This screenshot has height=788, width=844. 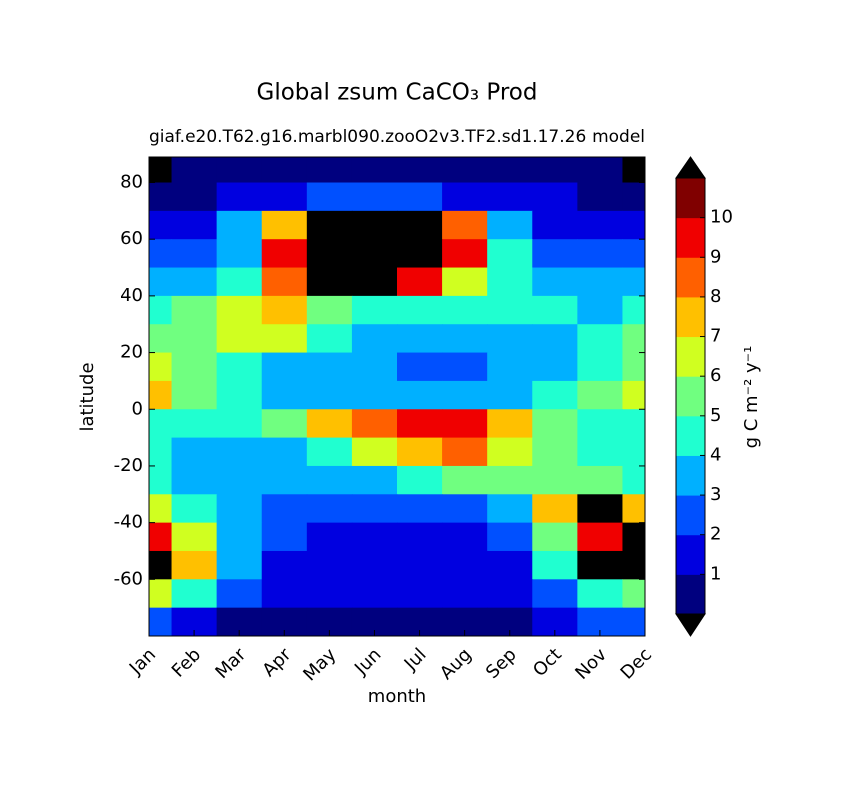 What do you see at coordinates (715, 415) in the screenshot?
I see `colorbar-tick-label: 5` at bounding box center [715, 415].